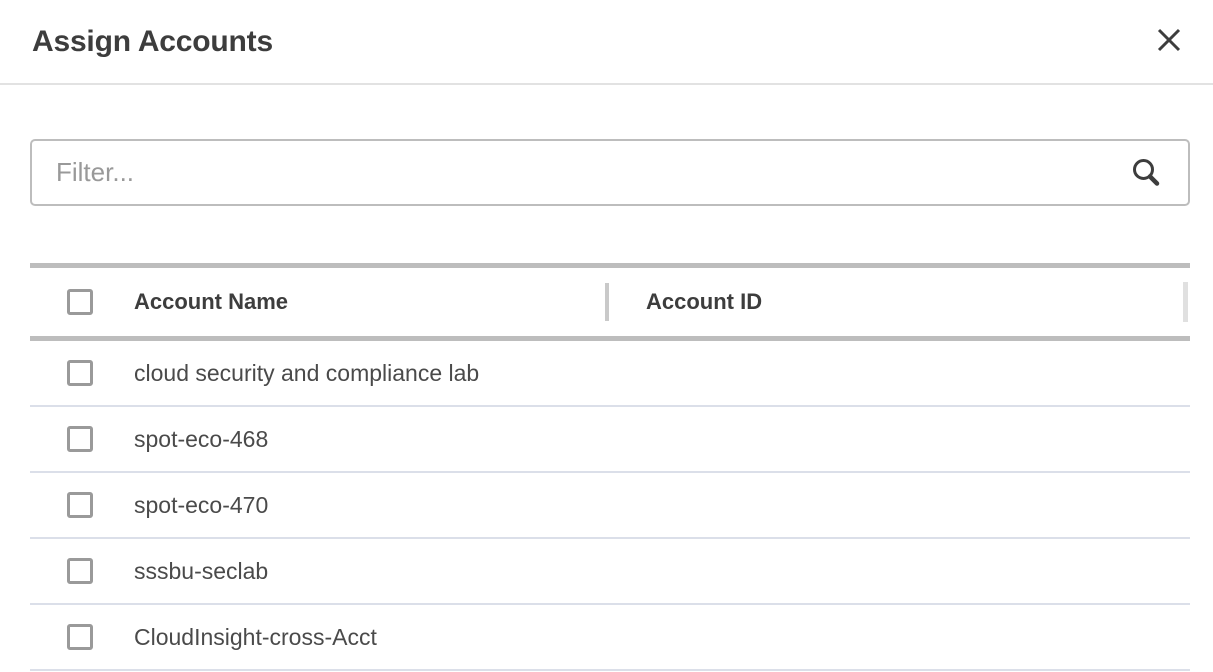 Image resolution: width=1213 pixels, height=672 pixels. What do you see at coordinates (255, 636) in the screenshot?
I see `account-name-cell: CloudInsight-cross-Acct` at bounding box center [255, 636].